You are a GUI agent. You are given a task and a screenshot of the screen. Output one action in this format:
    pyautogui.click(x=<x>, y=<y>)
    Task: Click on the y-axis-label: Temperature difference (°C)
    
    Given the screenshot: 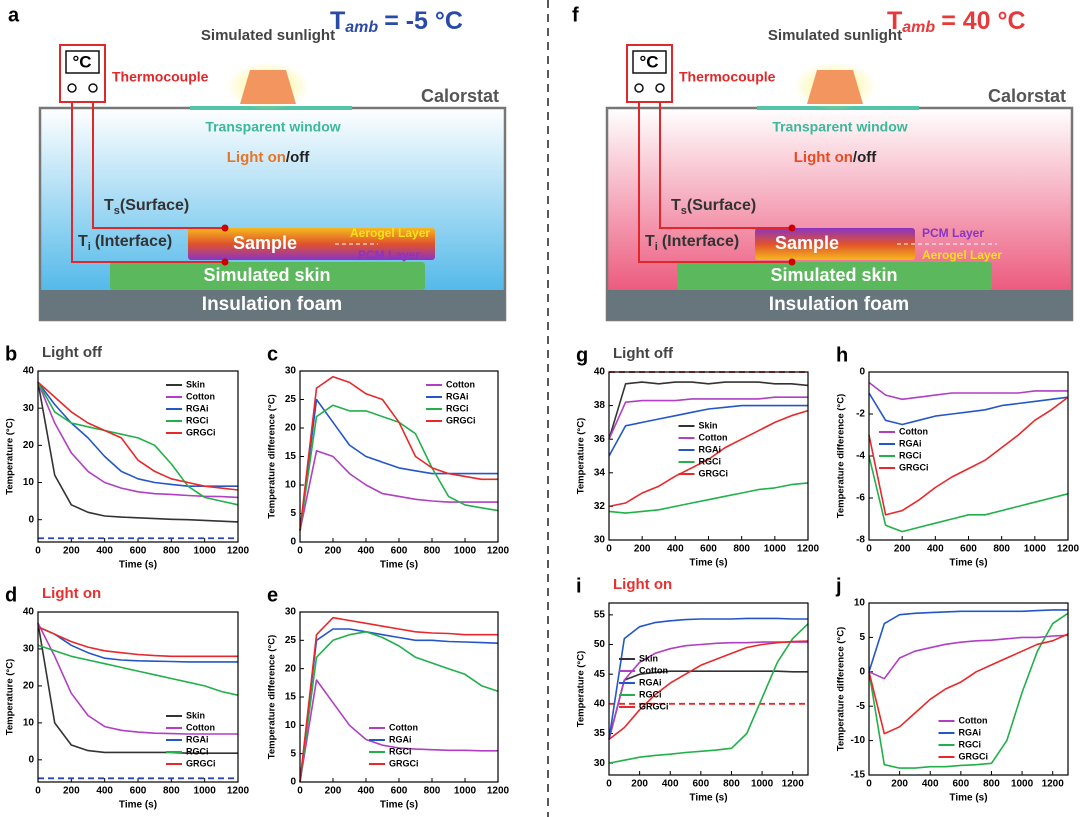 What is the action you would take?
    pyautogui.click(x=272, y=697)
    